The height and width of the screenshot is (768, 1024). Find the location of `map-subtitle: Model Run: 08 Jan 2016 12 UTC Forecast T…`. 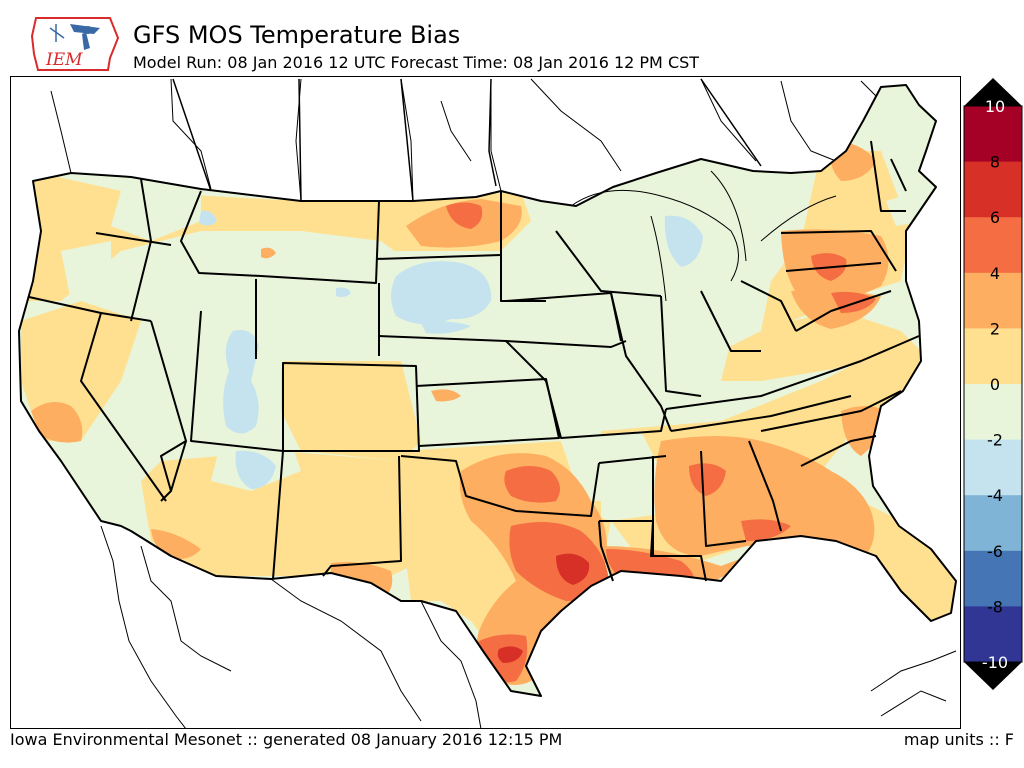

map-subtitle: Model Run: 08 Jan 2016 12 UTC Forecast T… is located at coordinates (416, 62).